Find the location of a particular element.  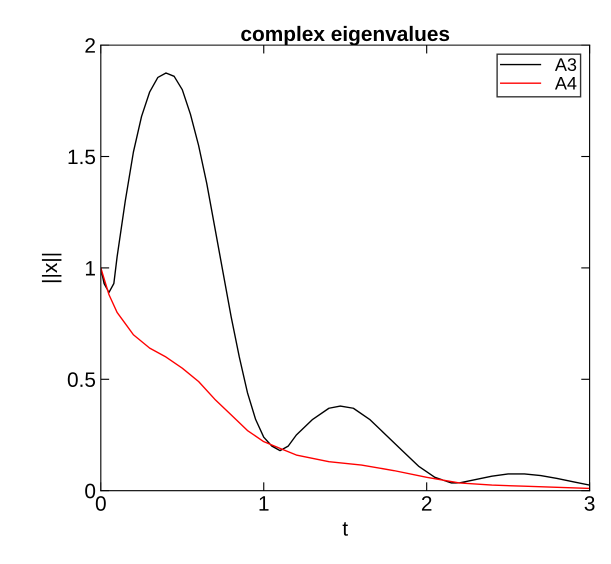

y-tick-label: 1.5 is located at coordinates (82, 157).